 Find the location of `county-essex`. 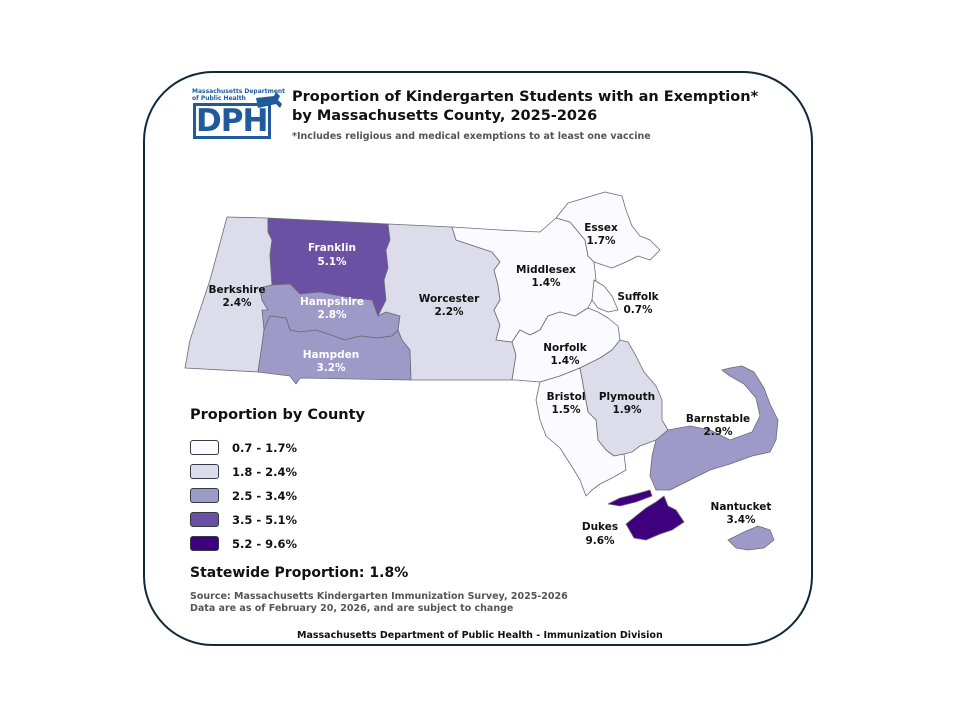

county-essex is located at coordinates (608, 230).